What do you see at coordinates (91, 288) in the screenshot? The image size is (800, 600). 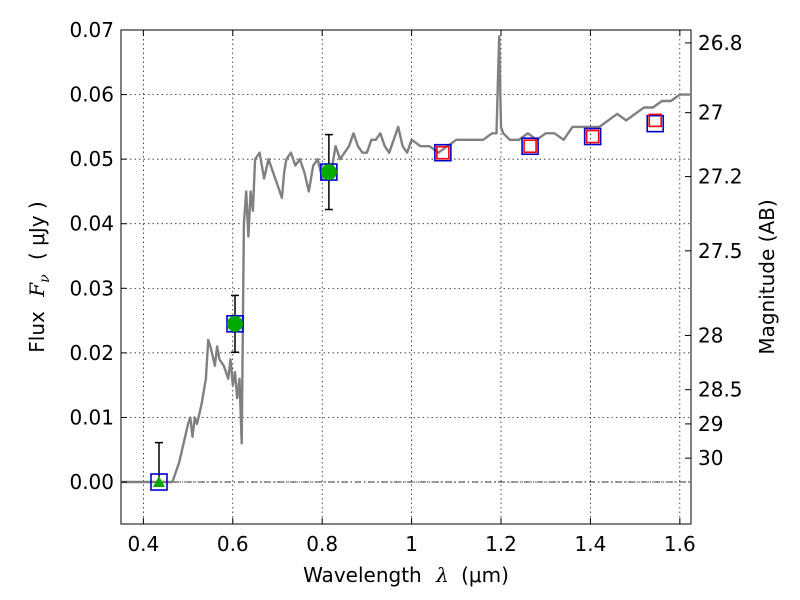 I see `y-tick-label: 0.03` at bounding box center [91, 288].